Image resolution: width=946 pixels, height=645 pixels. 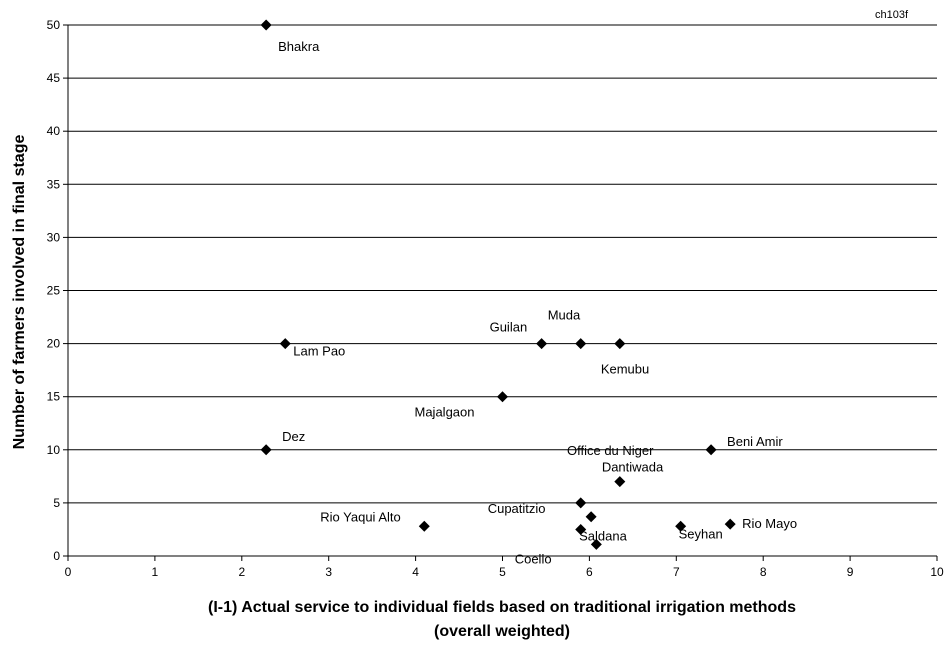 What do you see at coordinates (241, 572) in the screenshot?
I see `x-tick-label: 2` at bounding box center [241, 572].